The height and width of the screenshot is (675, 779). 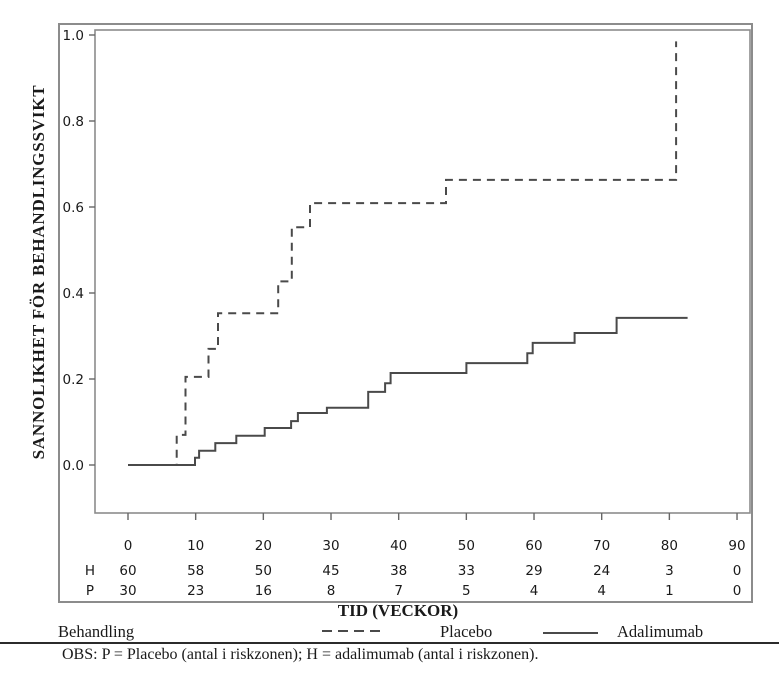 What do you see at coordinates (330, 571) in the screenshot?
I see `risk-value: 45` at bounding box center [330, 571].